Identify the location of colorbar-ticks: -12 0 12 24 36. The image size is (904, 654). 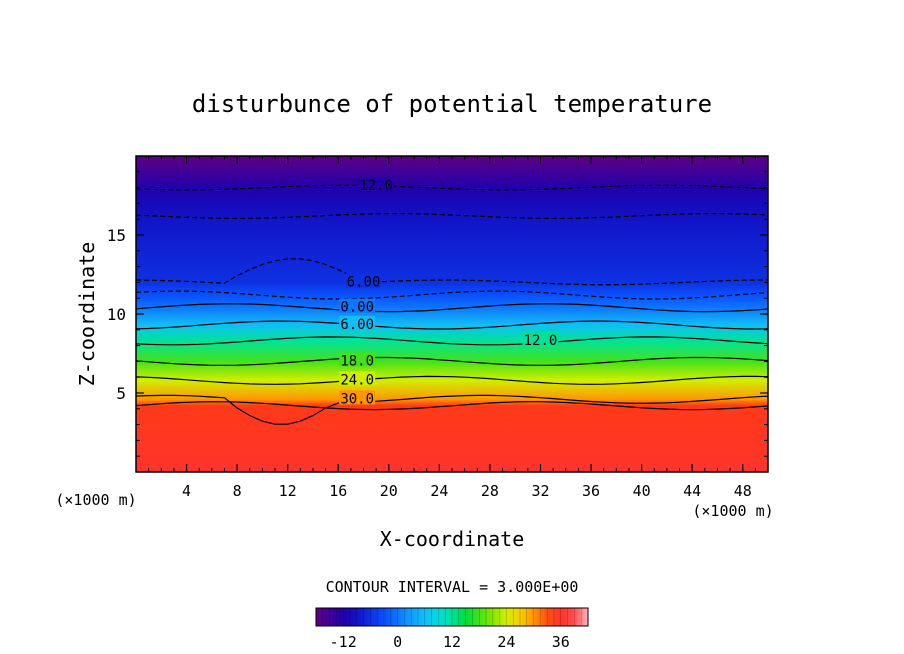
(450, 642).